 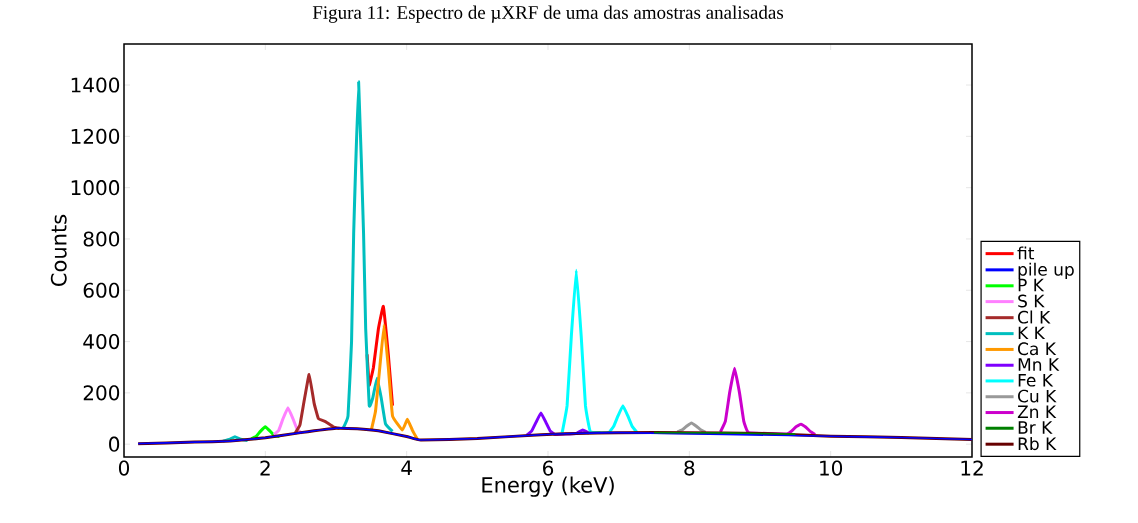 What do you see at coordinates (101, 239) in the screenshot?
I see `y-tick-label: 800` at bounding box center [101, 239].